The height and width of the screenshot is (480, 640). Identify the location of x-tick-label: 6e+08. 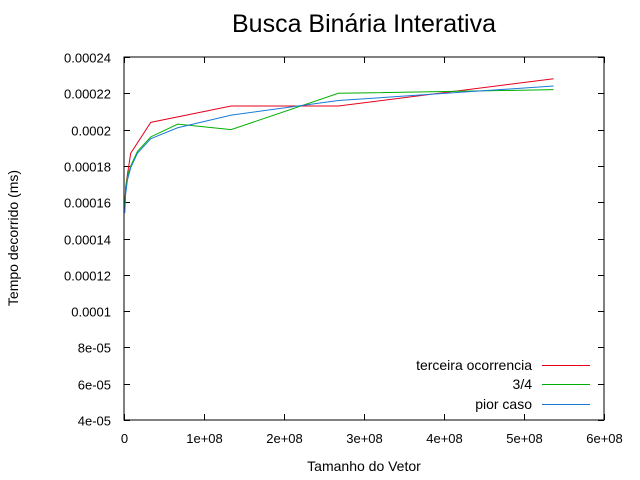
(604, 438).